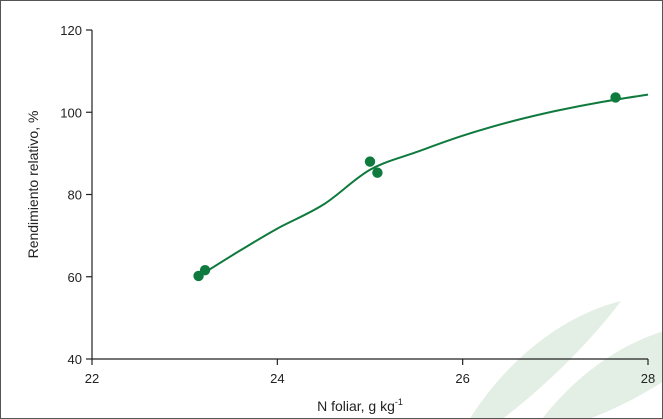 The height and width of the screenshot is (419, 663). Describe the element at coordinates (277, 378) in the screenshot. I see `x-tick-label: 24` at that location.